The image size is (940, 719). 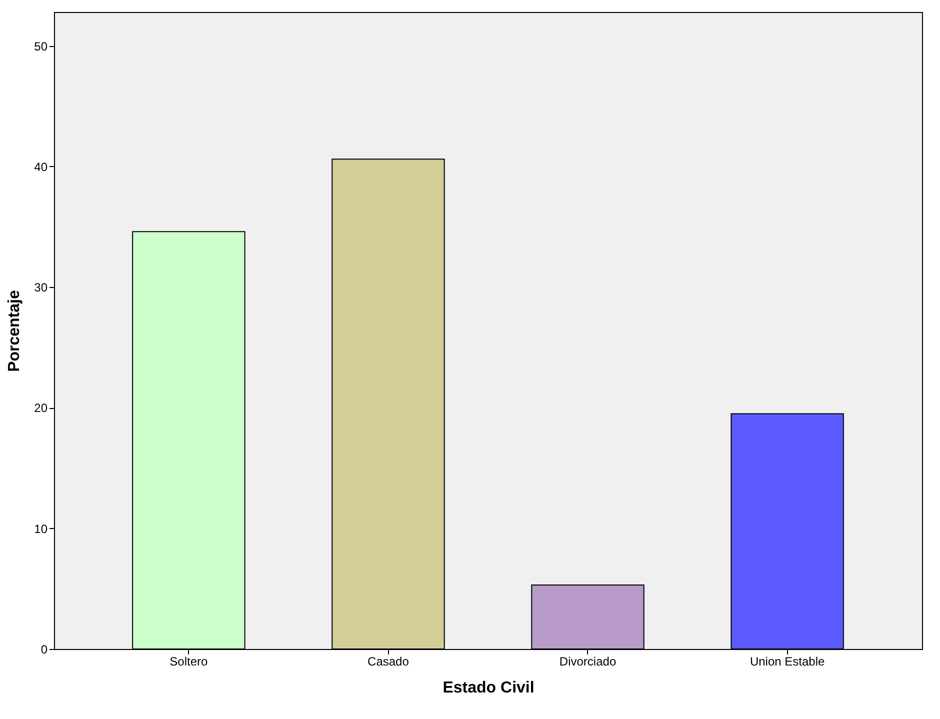 What do you see at coordinates (15, 331) in the screenshot?
I see `y-axis-title: Porcentaje` at bounding box center [15, 331].